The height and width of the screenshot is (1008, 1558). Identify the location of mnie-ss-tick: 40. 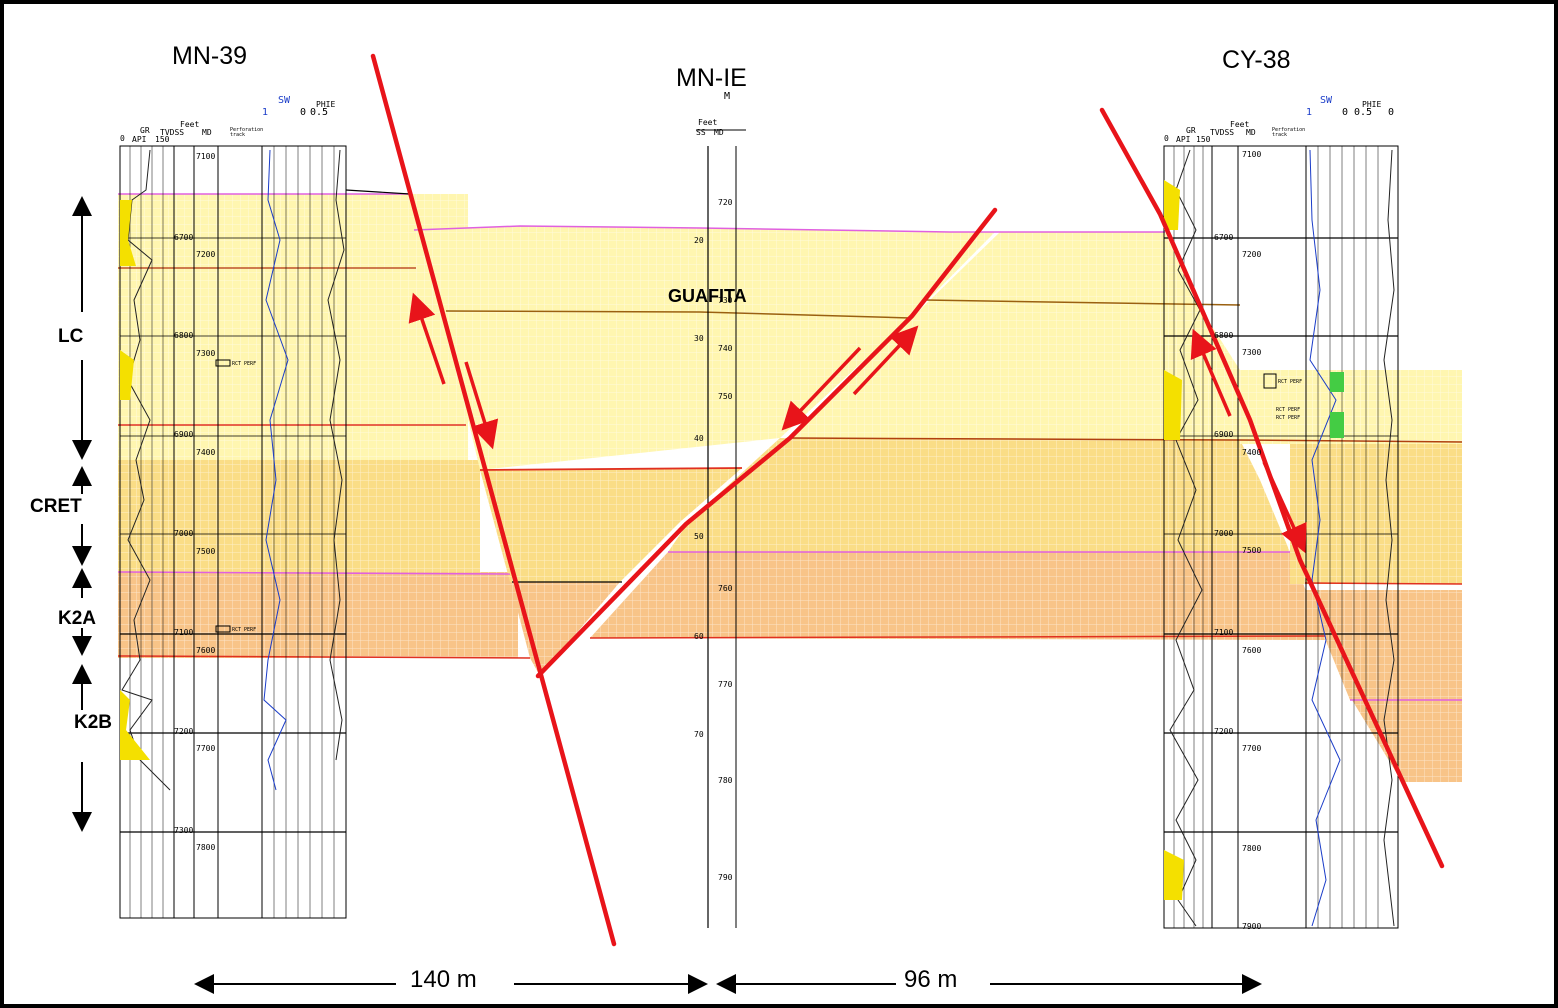
(699, 438).